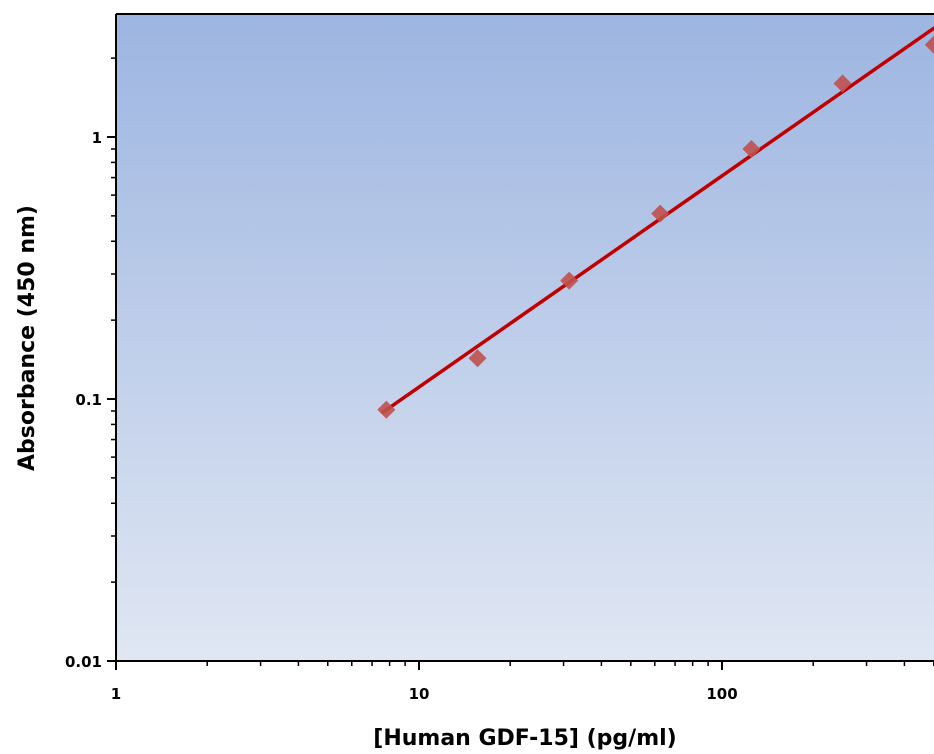 This screenshot has height=754, width=934. Describe the element at coordinates (83, 662) in the screenshot. I see `y-tick-label: 0.01` at that location.